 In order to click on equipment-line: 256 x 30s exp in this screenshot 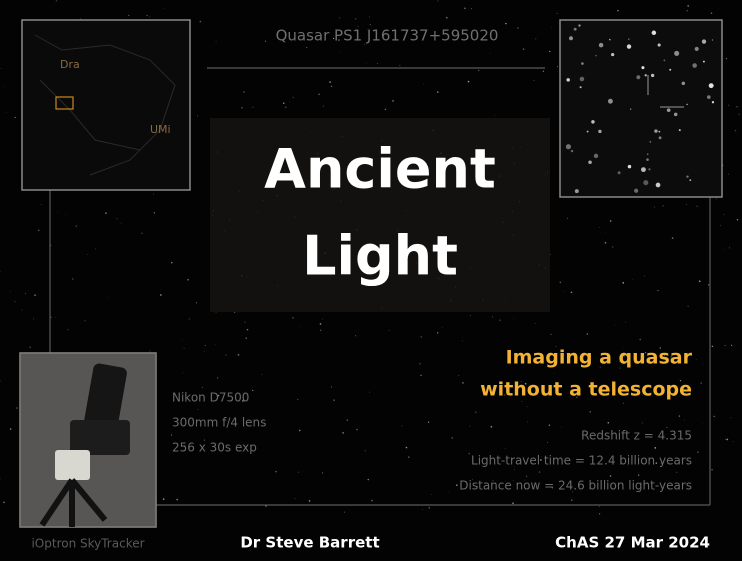, I will do `click(214, 448)`.